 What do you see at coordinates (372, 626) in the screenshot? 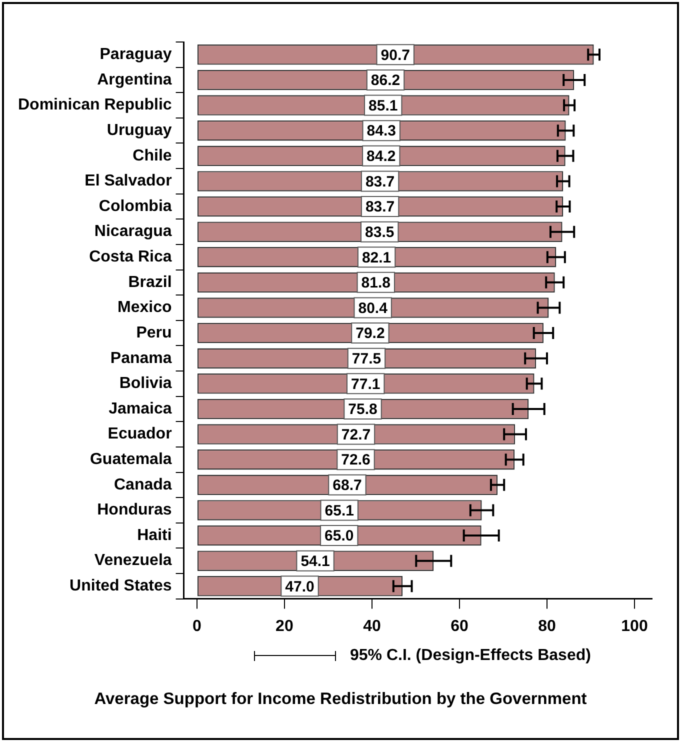
I see `x-tick-label: 40` at bounding box center [372, 626].